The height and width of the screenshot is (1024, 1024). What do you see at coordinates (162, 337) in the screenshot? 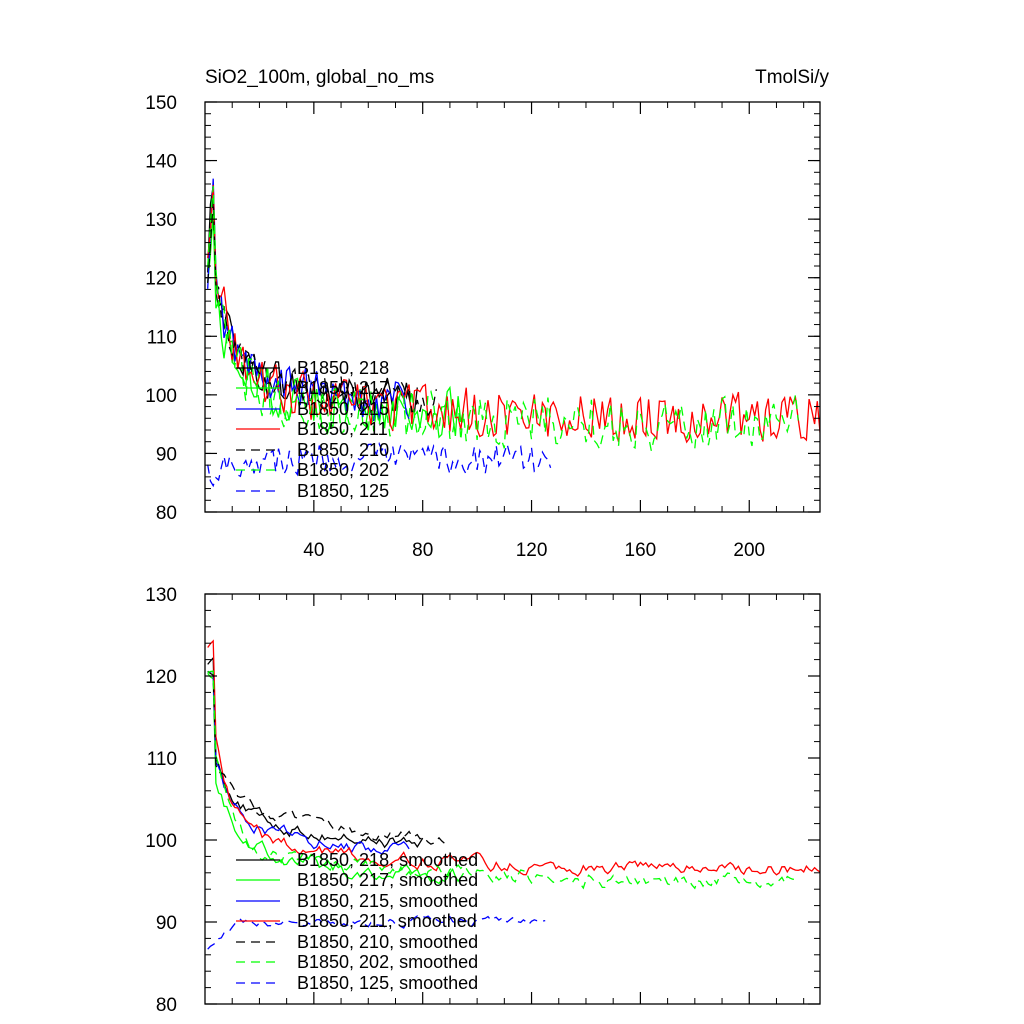
I see `top-ytick-label-3: 110` at bounding box center [162, 337].